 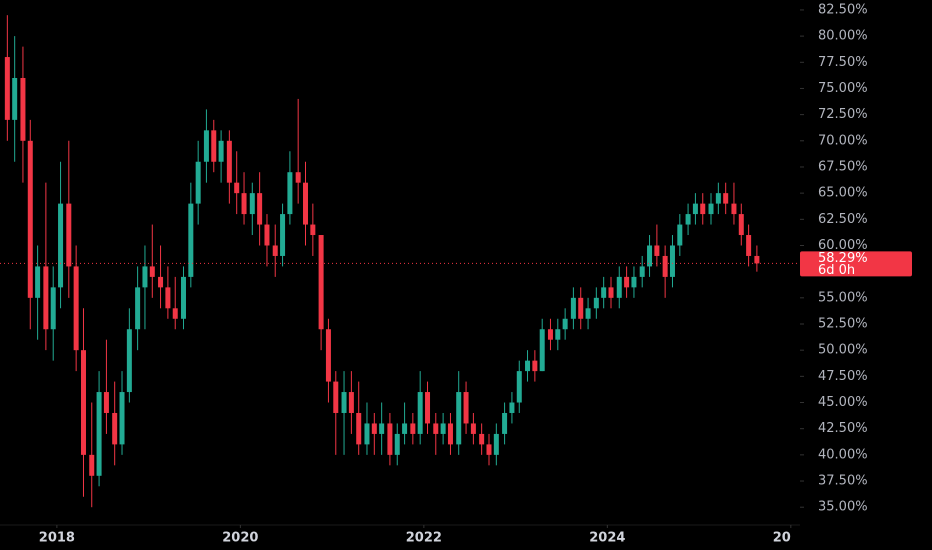 I want to click on y-tick-label: 70.00%, so click(x=843, y=140).